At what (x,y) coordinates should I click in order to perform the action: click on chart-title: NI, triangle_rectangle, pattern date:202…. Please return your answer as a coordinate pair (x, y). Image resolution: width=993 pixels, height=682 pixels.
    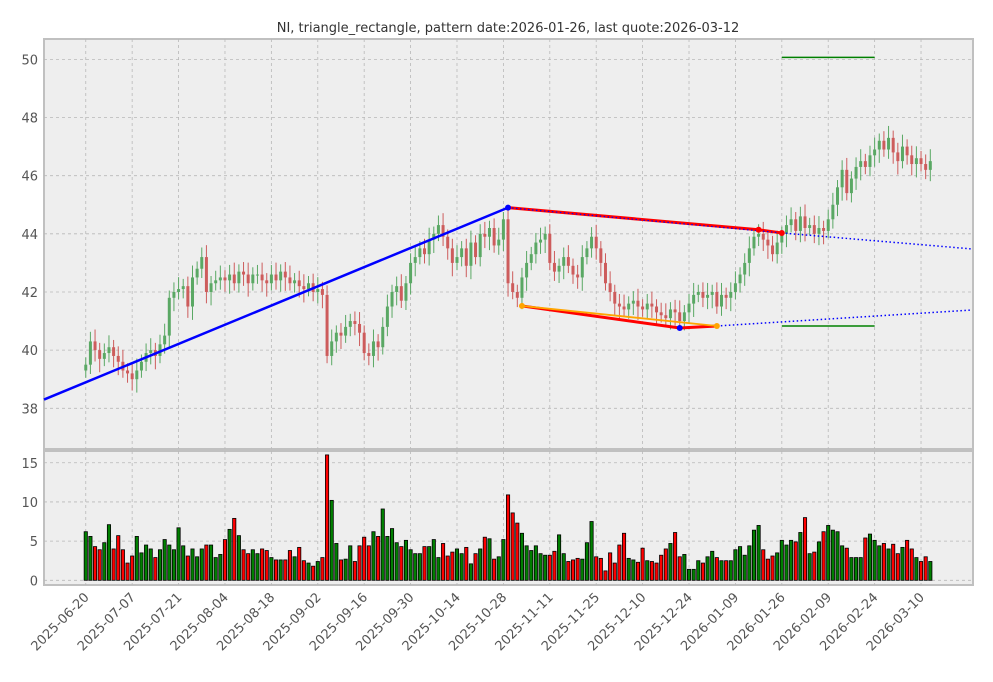
    Looking at the image, I should click on (508, 28).